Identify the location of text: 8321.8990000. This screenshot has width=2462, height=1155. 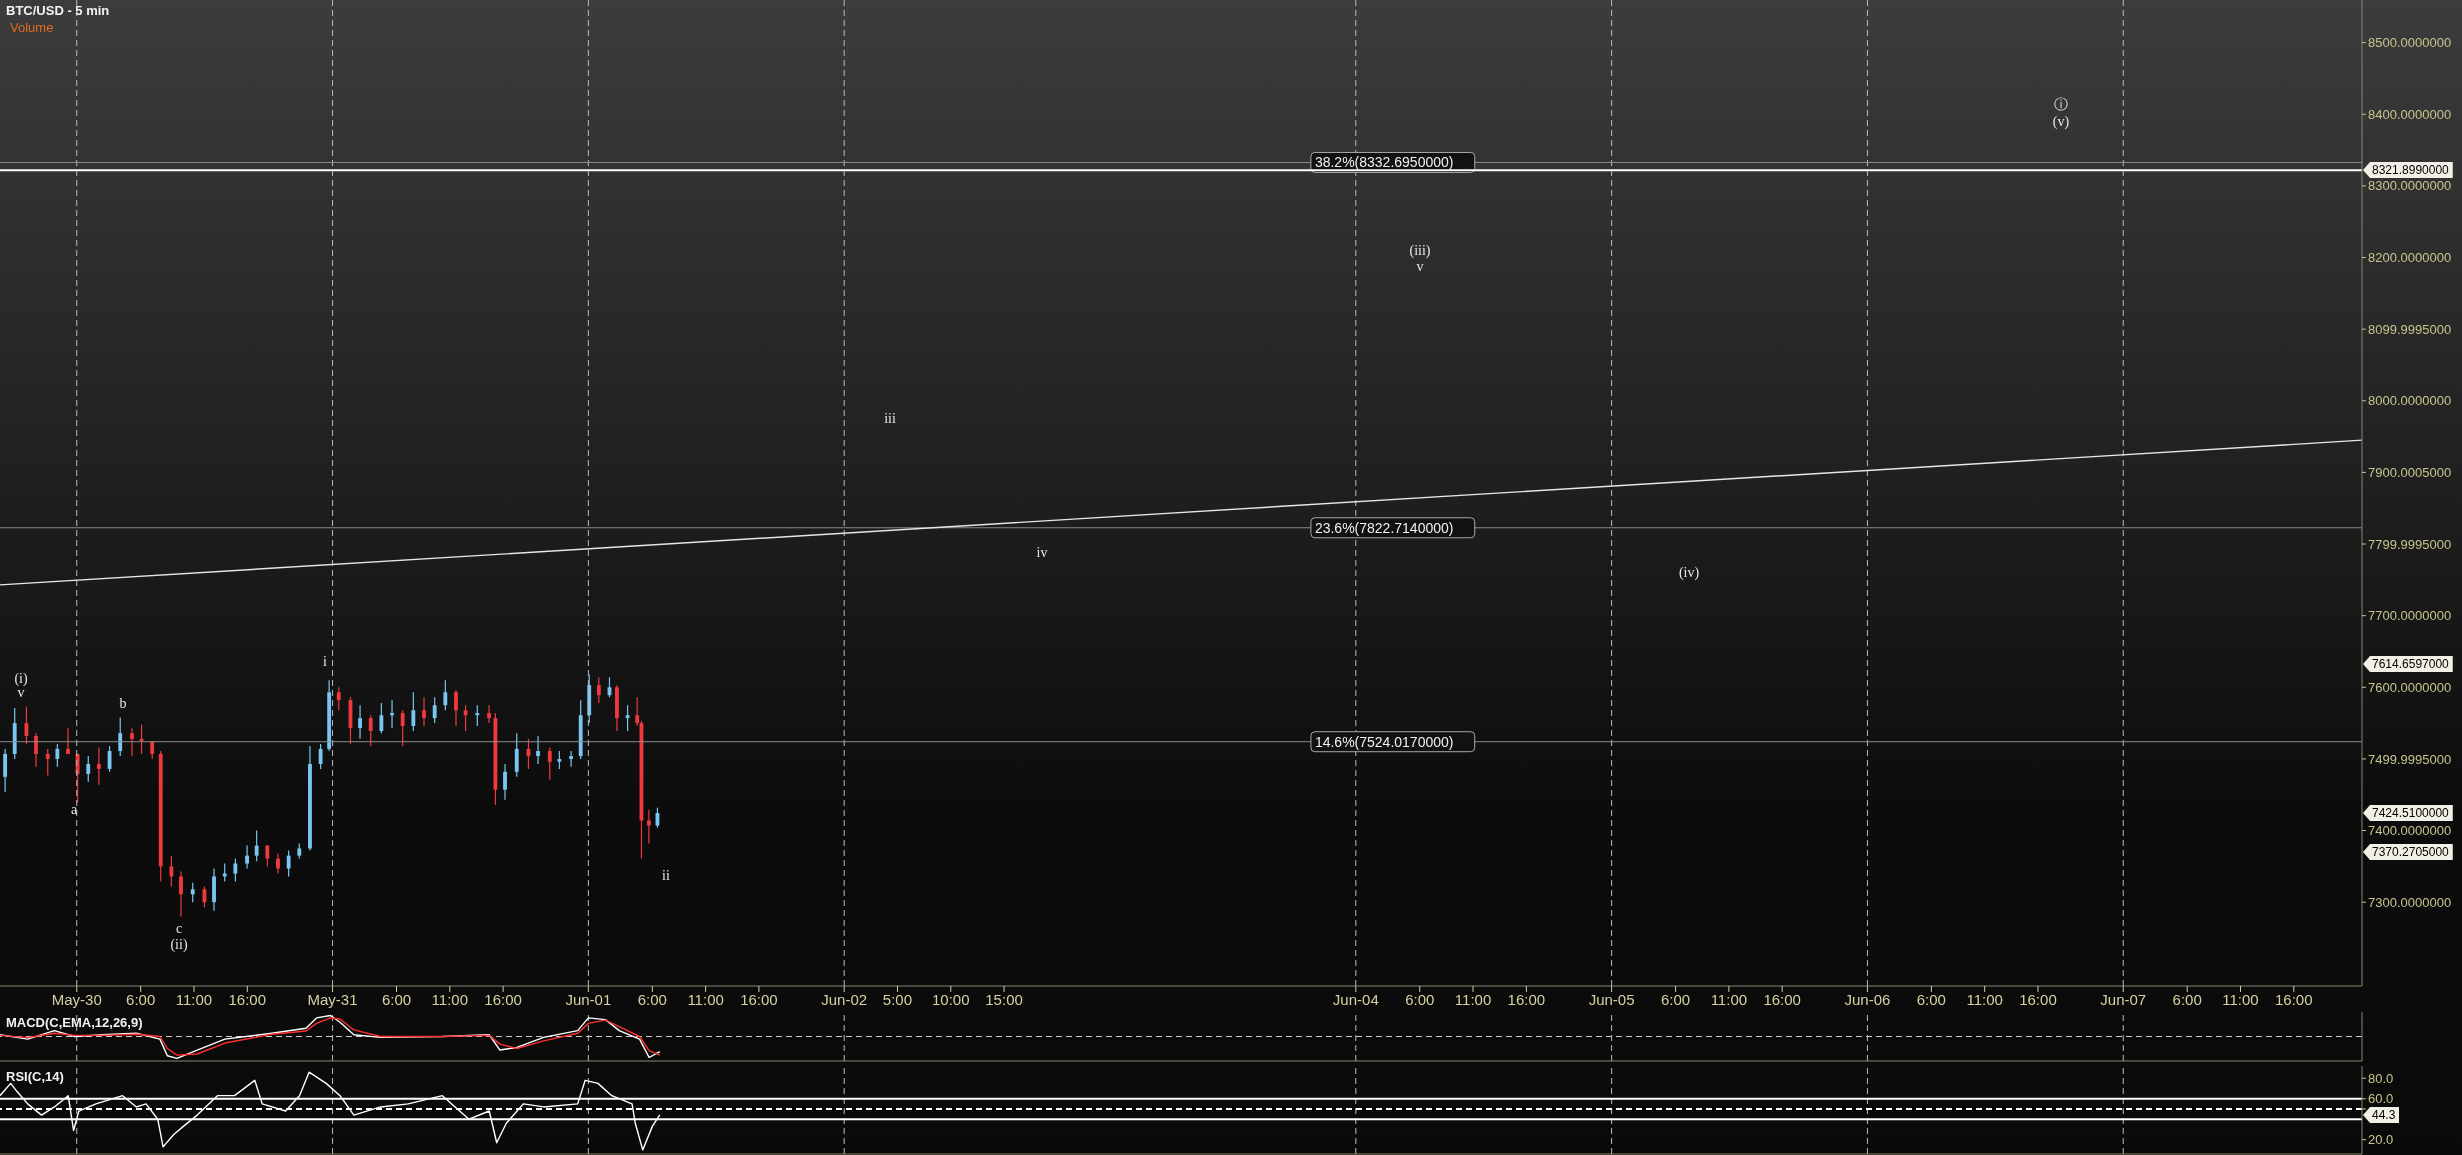
(2408, 170).